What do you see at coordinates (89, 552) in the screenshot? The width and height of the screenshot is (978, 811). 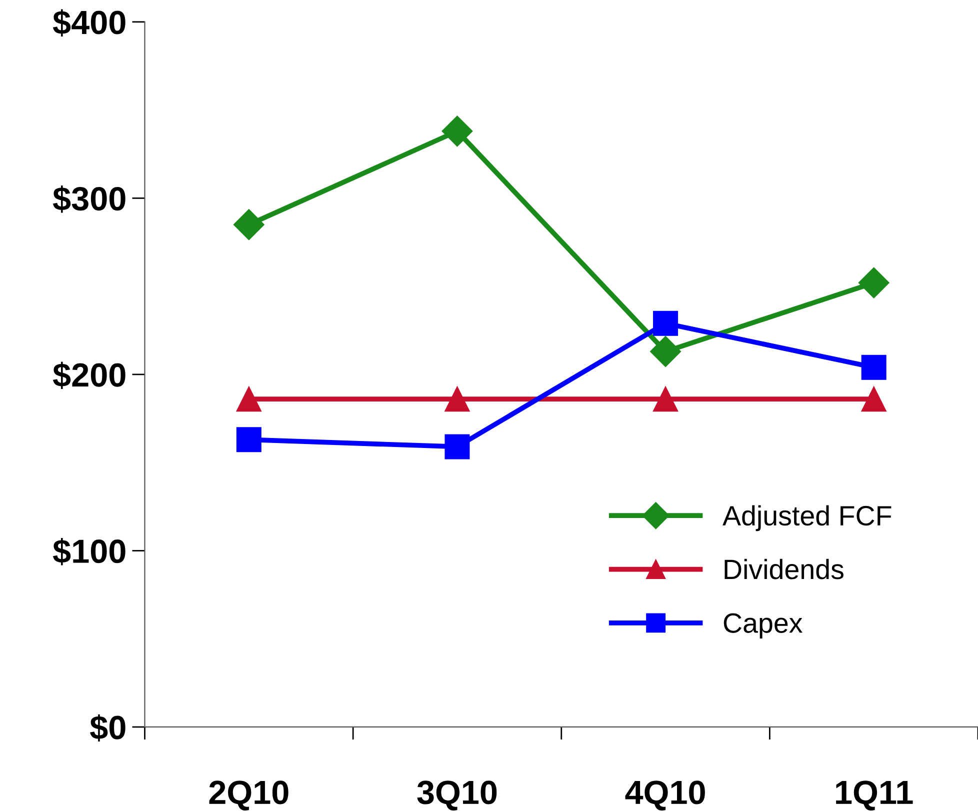 I see `y-tick-label: $100` at bounding box center [89, 552].